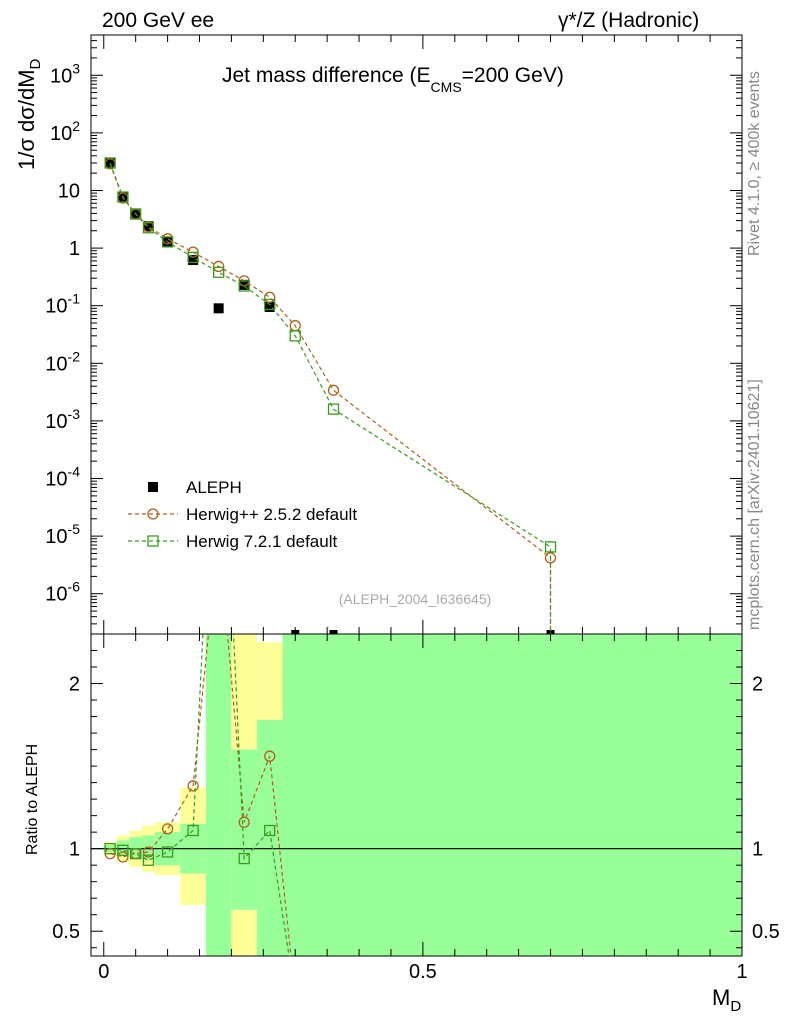  I want to click on header-right-label: γ*/Z (Hadronic), so click(629, 20).